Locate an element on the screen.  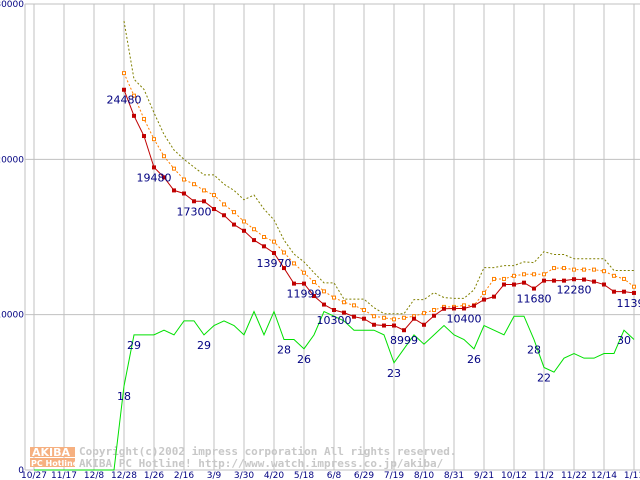
x-tick-label: 3/9 is located at coordinates (214, 475).